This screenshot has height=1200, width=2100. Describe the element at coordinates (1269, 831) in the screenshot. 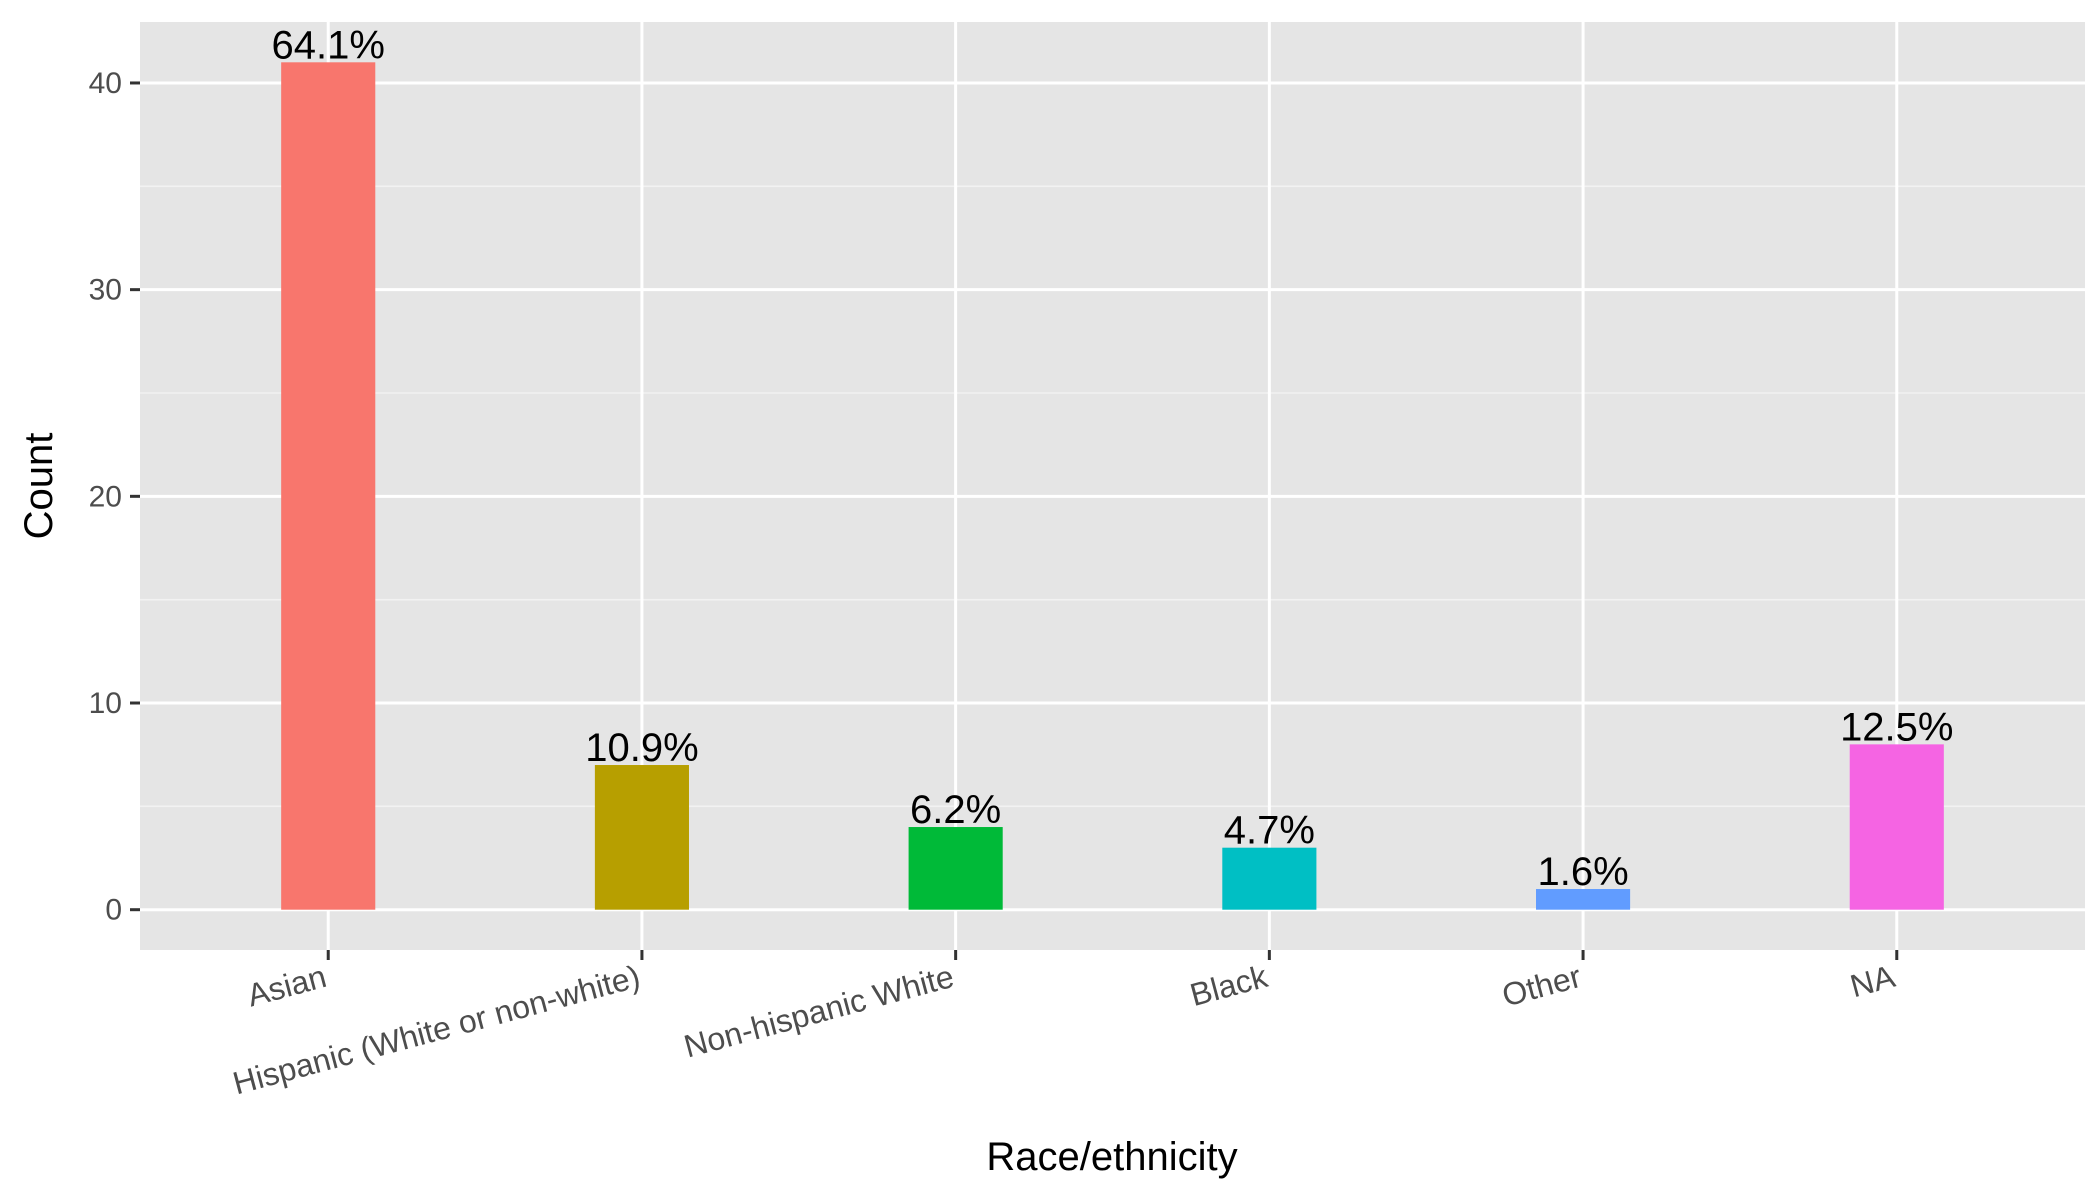

I see `bar-value-label: 4.7%` at that location.